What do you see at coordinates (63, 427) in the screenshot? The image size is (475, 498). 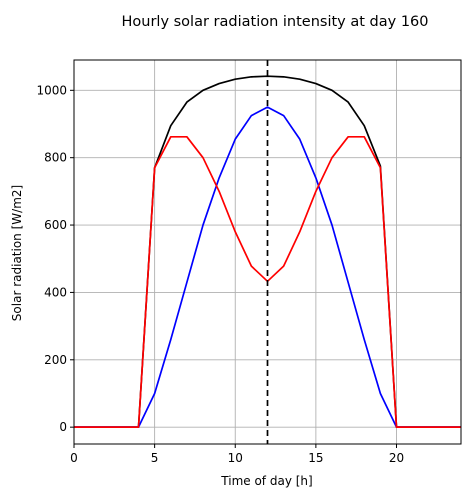 I see `y-tick-label: 0` at bounding box center [63, 427].